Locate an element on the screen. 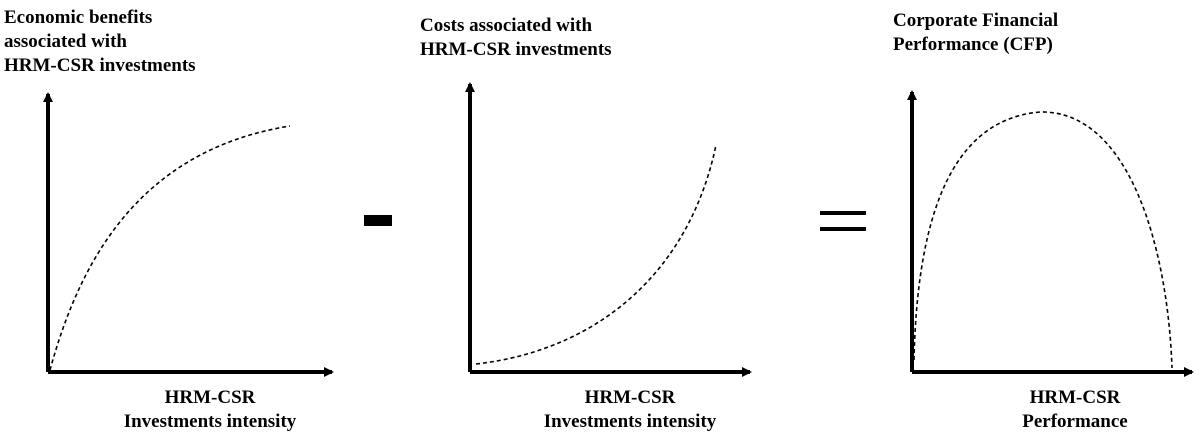 Image resolution: width=1200 pixels, height=439 pixels. panel-2-y-label-line-1: Costs associated with is located at coordinates (506, 25).